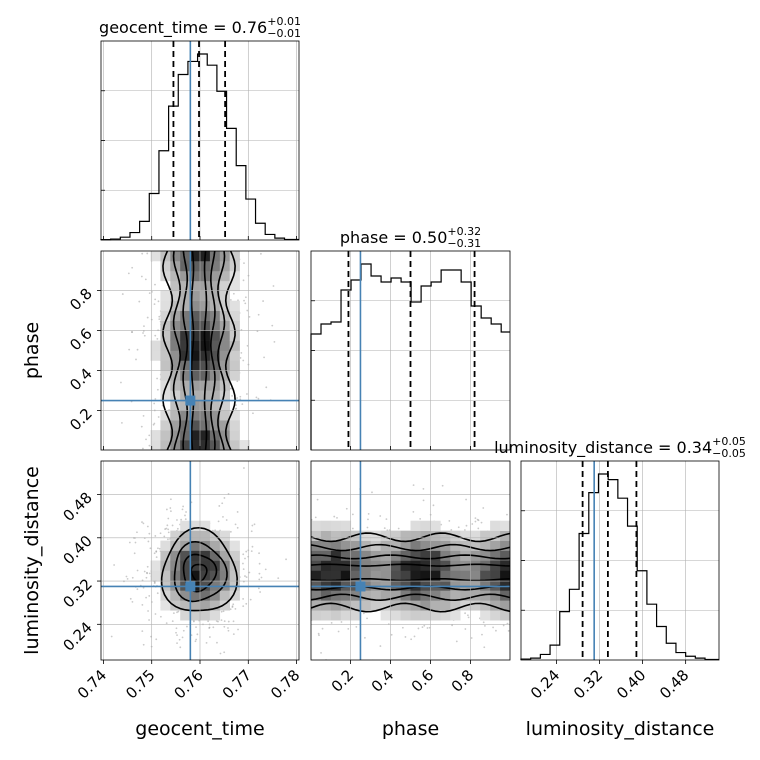 This screenshot has width=760, height=760. I want to click on y-tick-label: 0.24, so click(77, 636).